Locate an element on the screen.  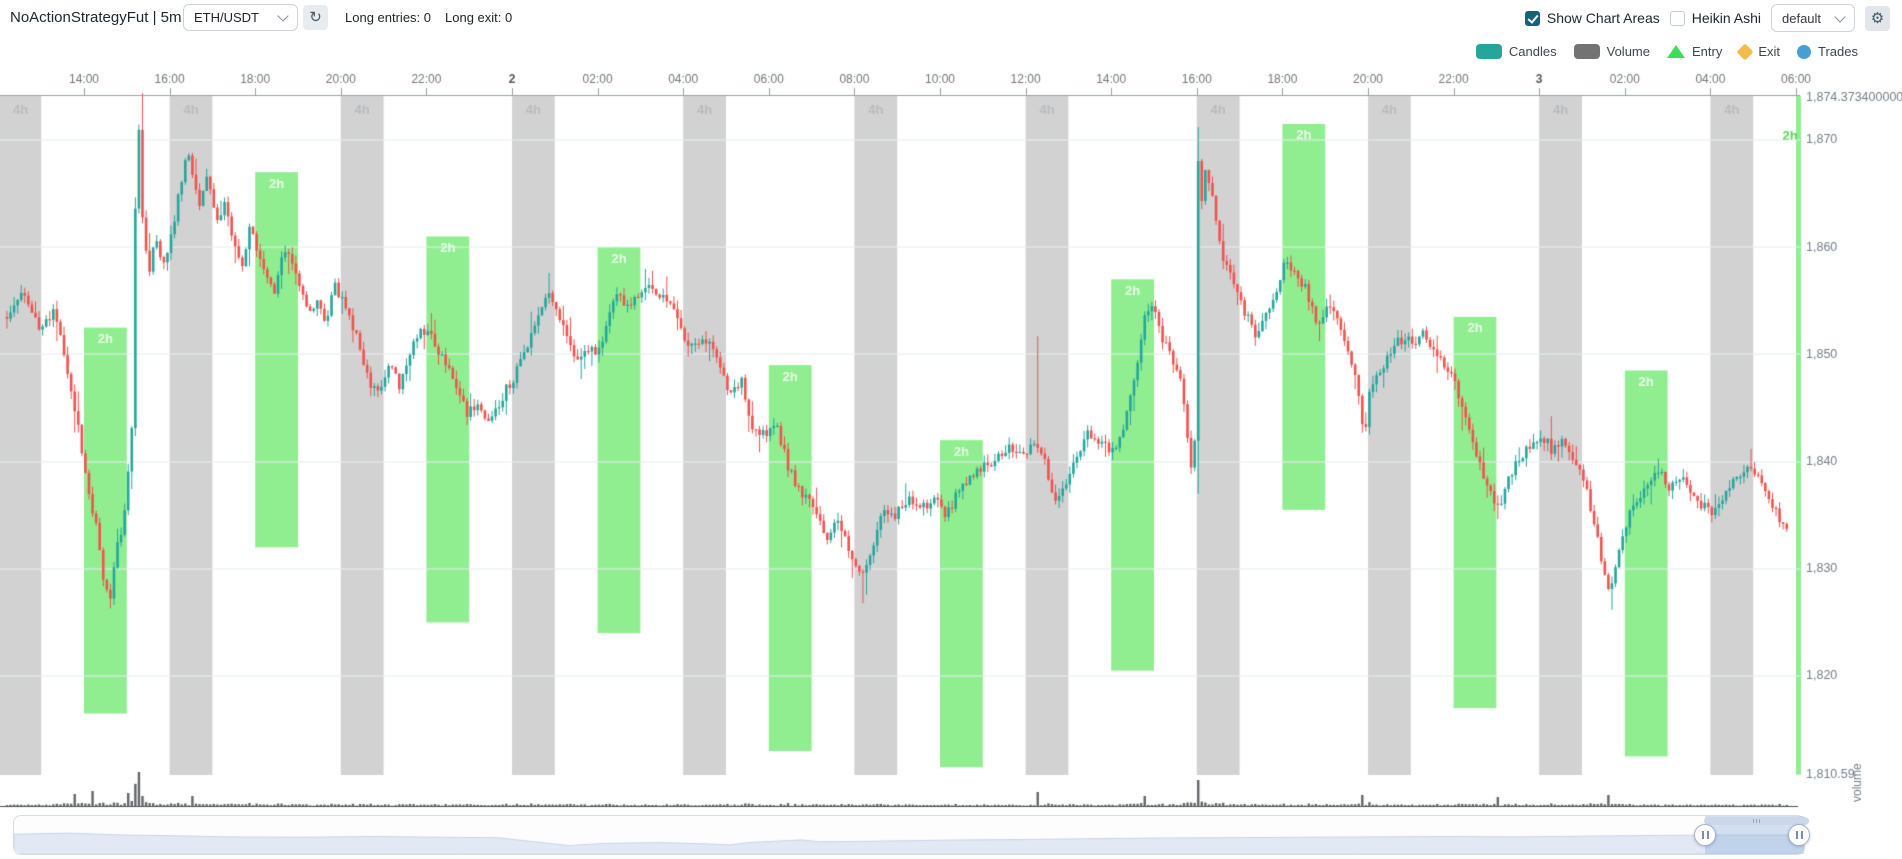
legend-item-entry: Entry is located at coordinates (1694, 51).